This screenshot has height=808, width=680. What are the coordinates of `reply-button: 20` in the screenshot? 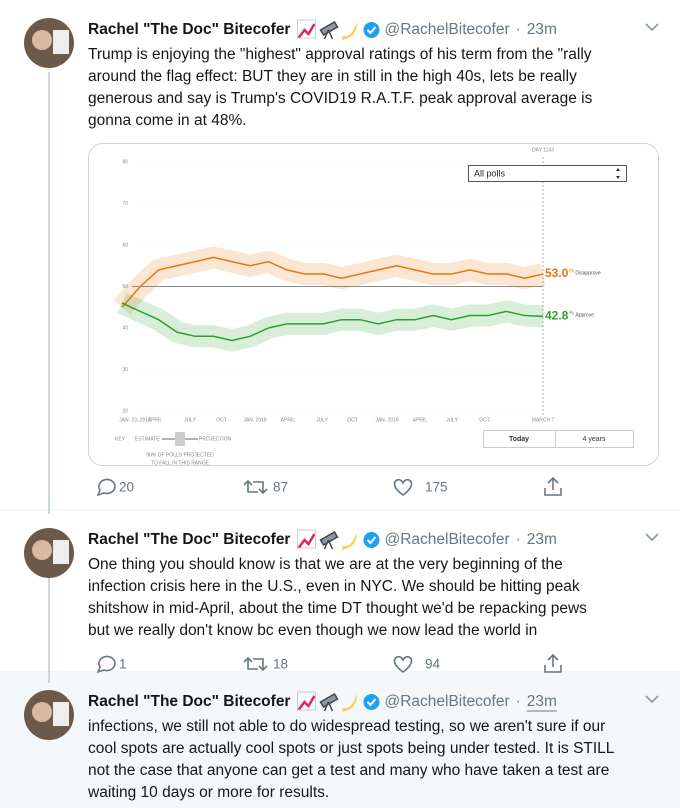 It's located at (115, 487).